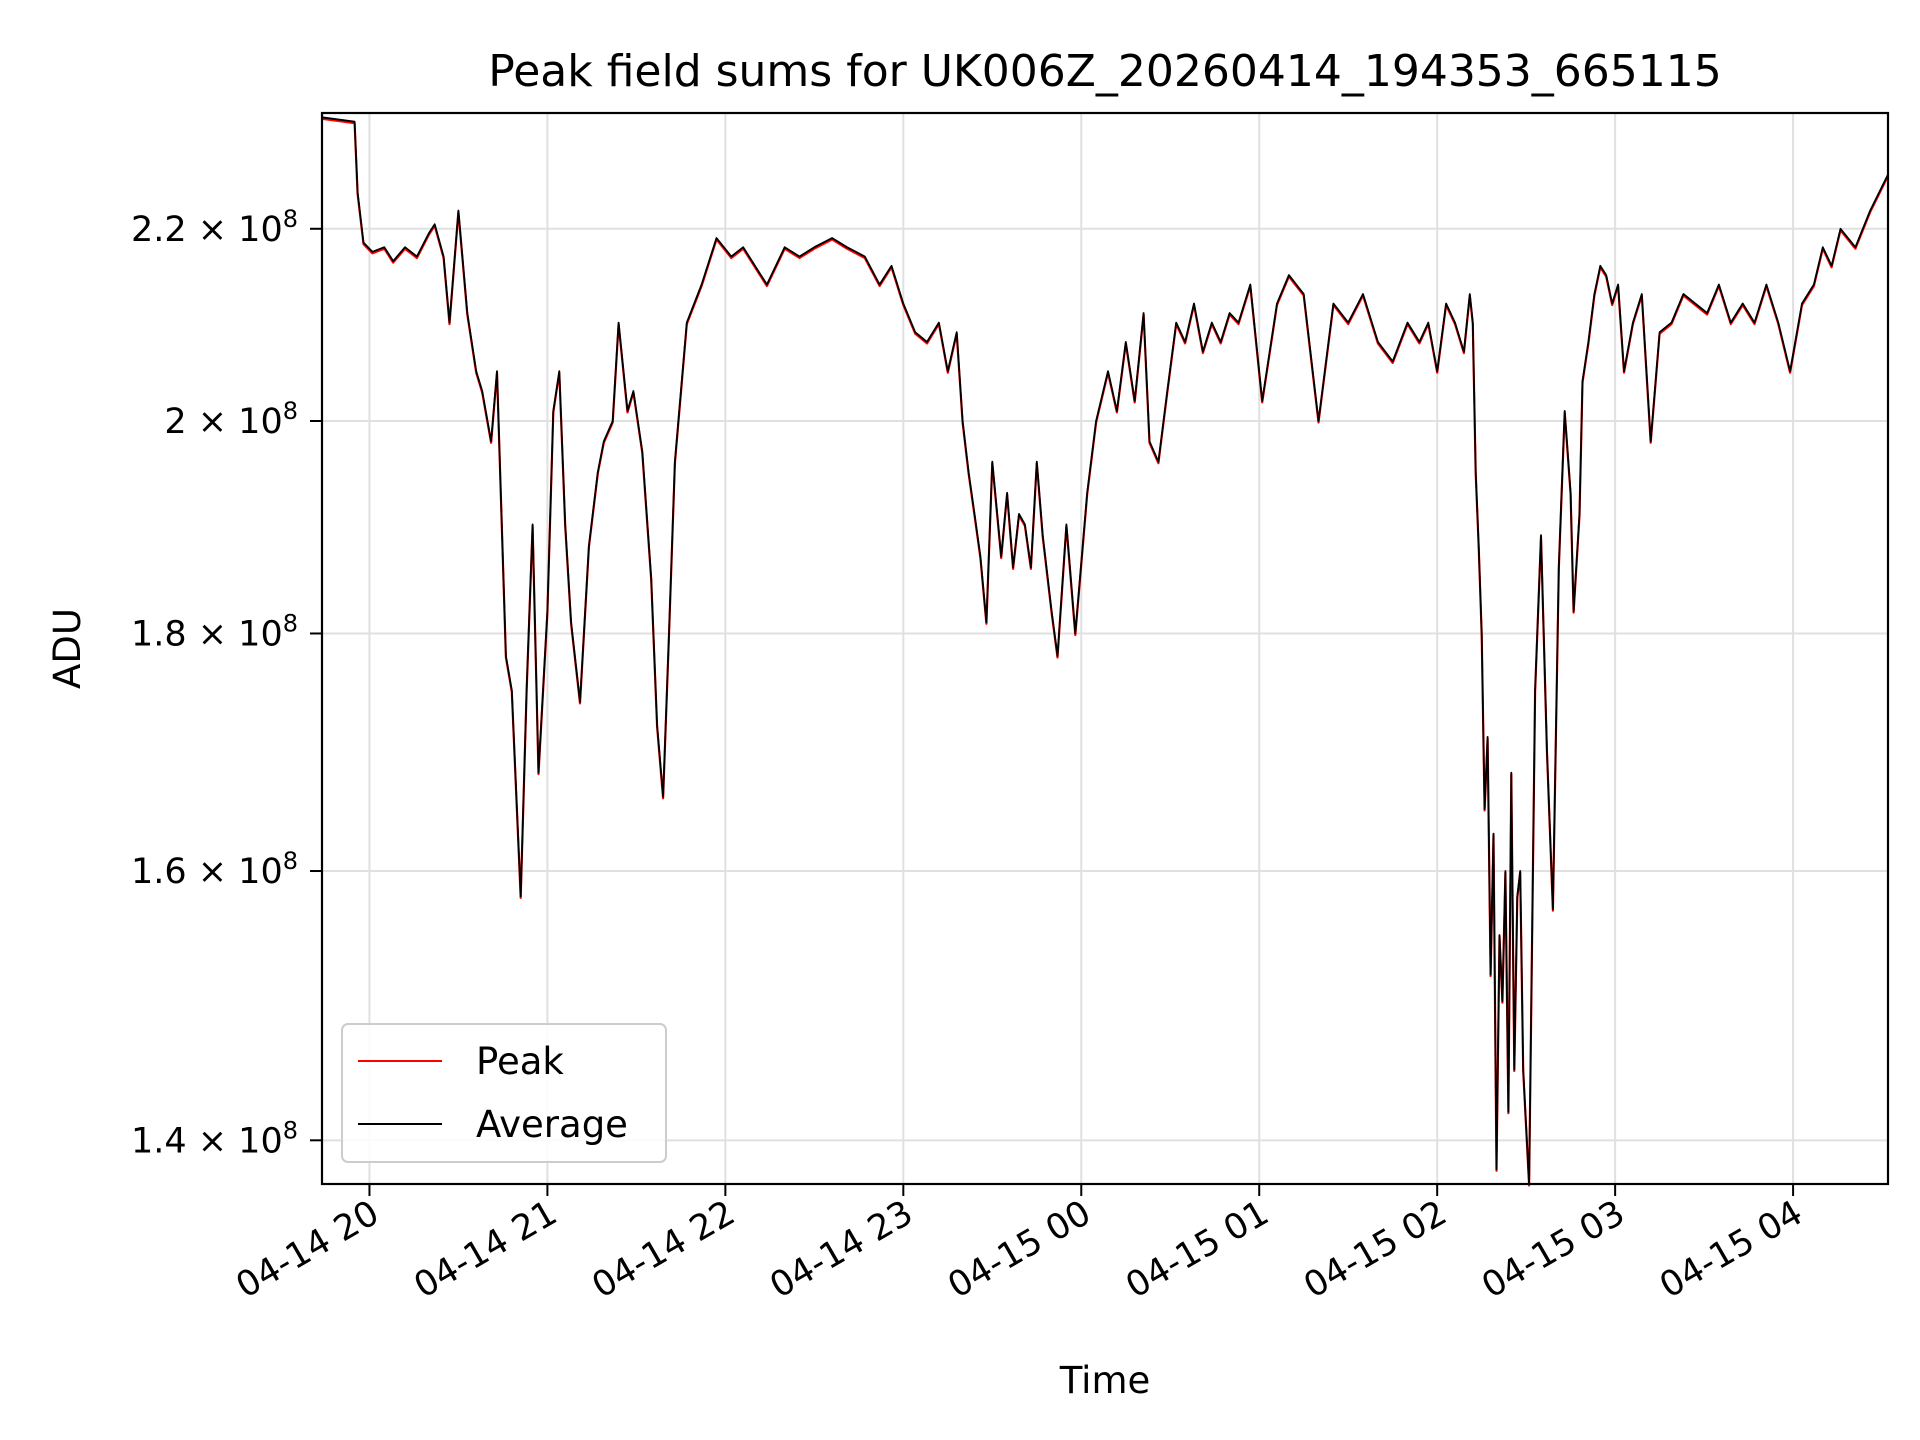 Image resolution: width=1920 pixels, height=1440 pixels. I want to click on y-axis-label: ADU, so click(67, 648).